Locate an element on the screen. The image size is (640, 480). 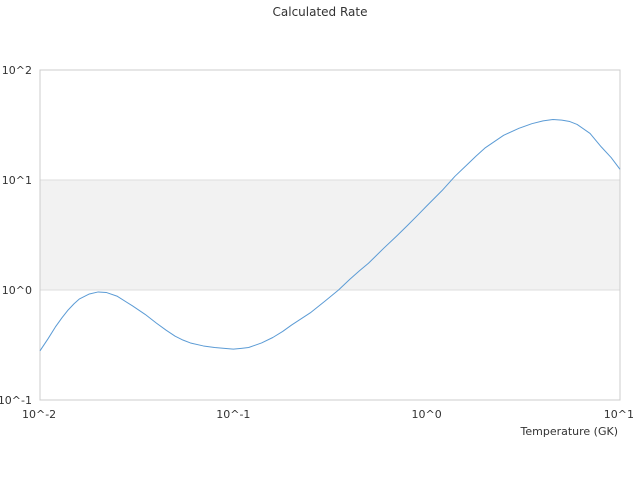
x-tick-labels: 10^-2 10^-1 10^0 10^1 is located at coordinates (328, 414).